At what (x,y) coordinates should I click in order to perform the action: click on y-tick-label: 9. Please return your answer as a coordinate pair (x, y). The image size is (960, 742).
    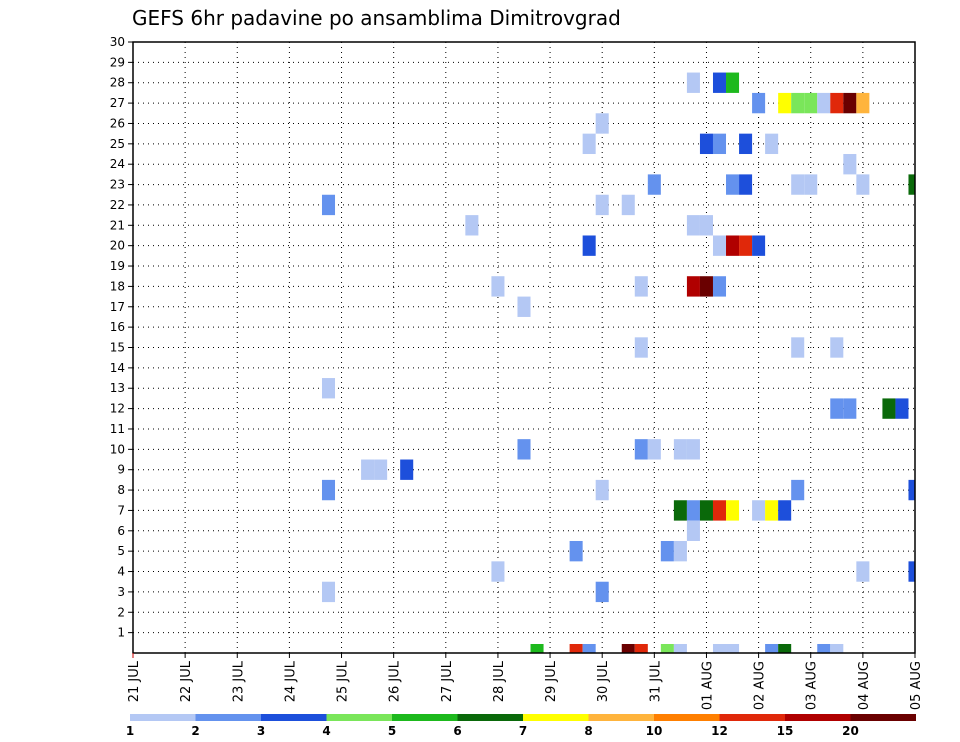
    Looking at the image, I should click on (121, 470).